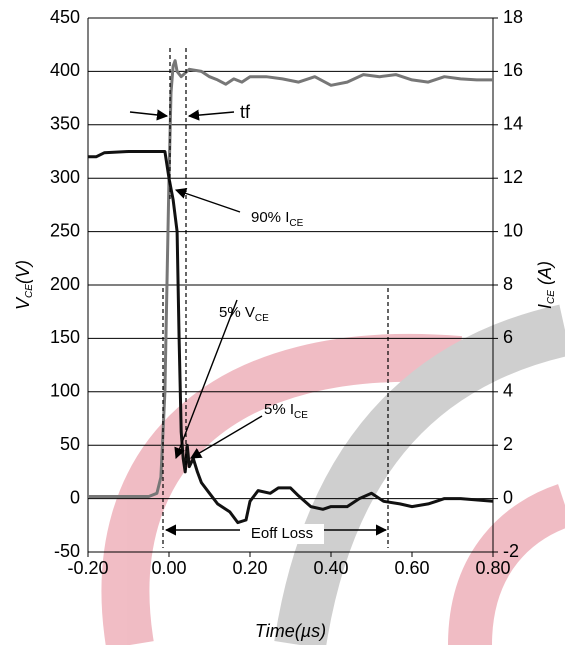 This screenshot has width=565, height=650. What do you see at coordinates (508, 444) in the screenshot?
I see `y2-tick-label: 2` at bounding box center [508, 444].